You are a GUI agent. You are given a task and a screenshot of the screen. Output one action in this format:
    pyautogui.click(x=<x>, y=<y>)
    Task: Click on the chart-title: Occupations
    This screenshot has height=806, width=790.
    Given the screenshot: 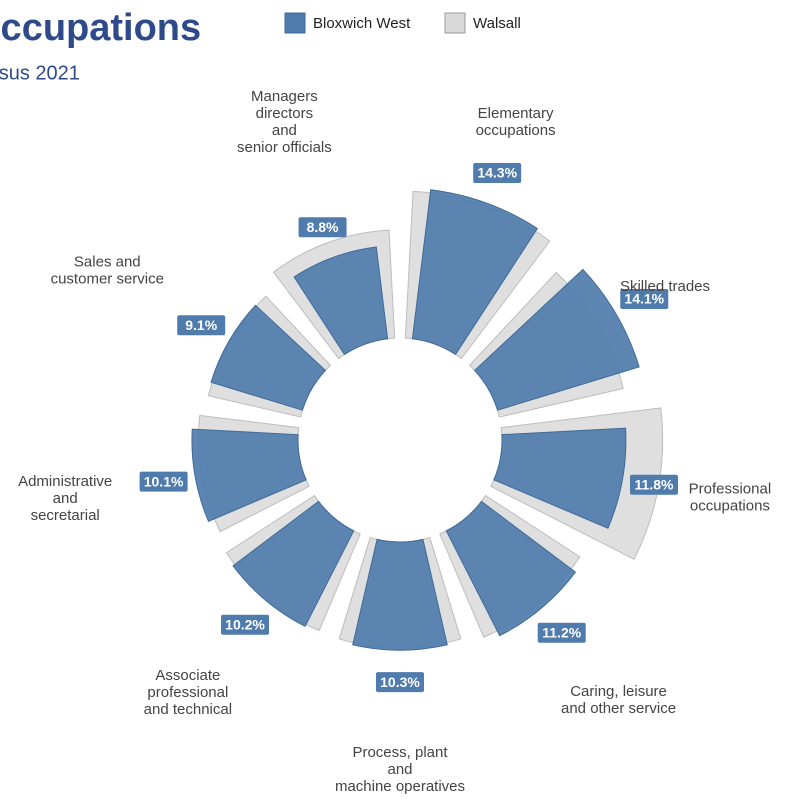 What is the action you would take?
    pyautogui.click(x=100, y=28)
    